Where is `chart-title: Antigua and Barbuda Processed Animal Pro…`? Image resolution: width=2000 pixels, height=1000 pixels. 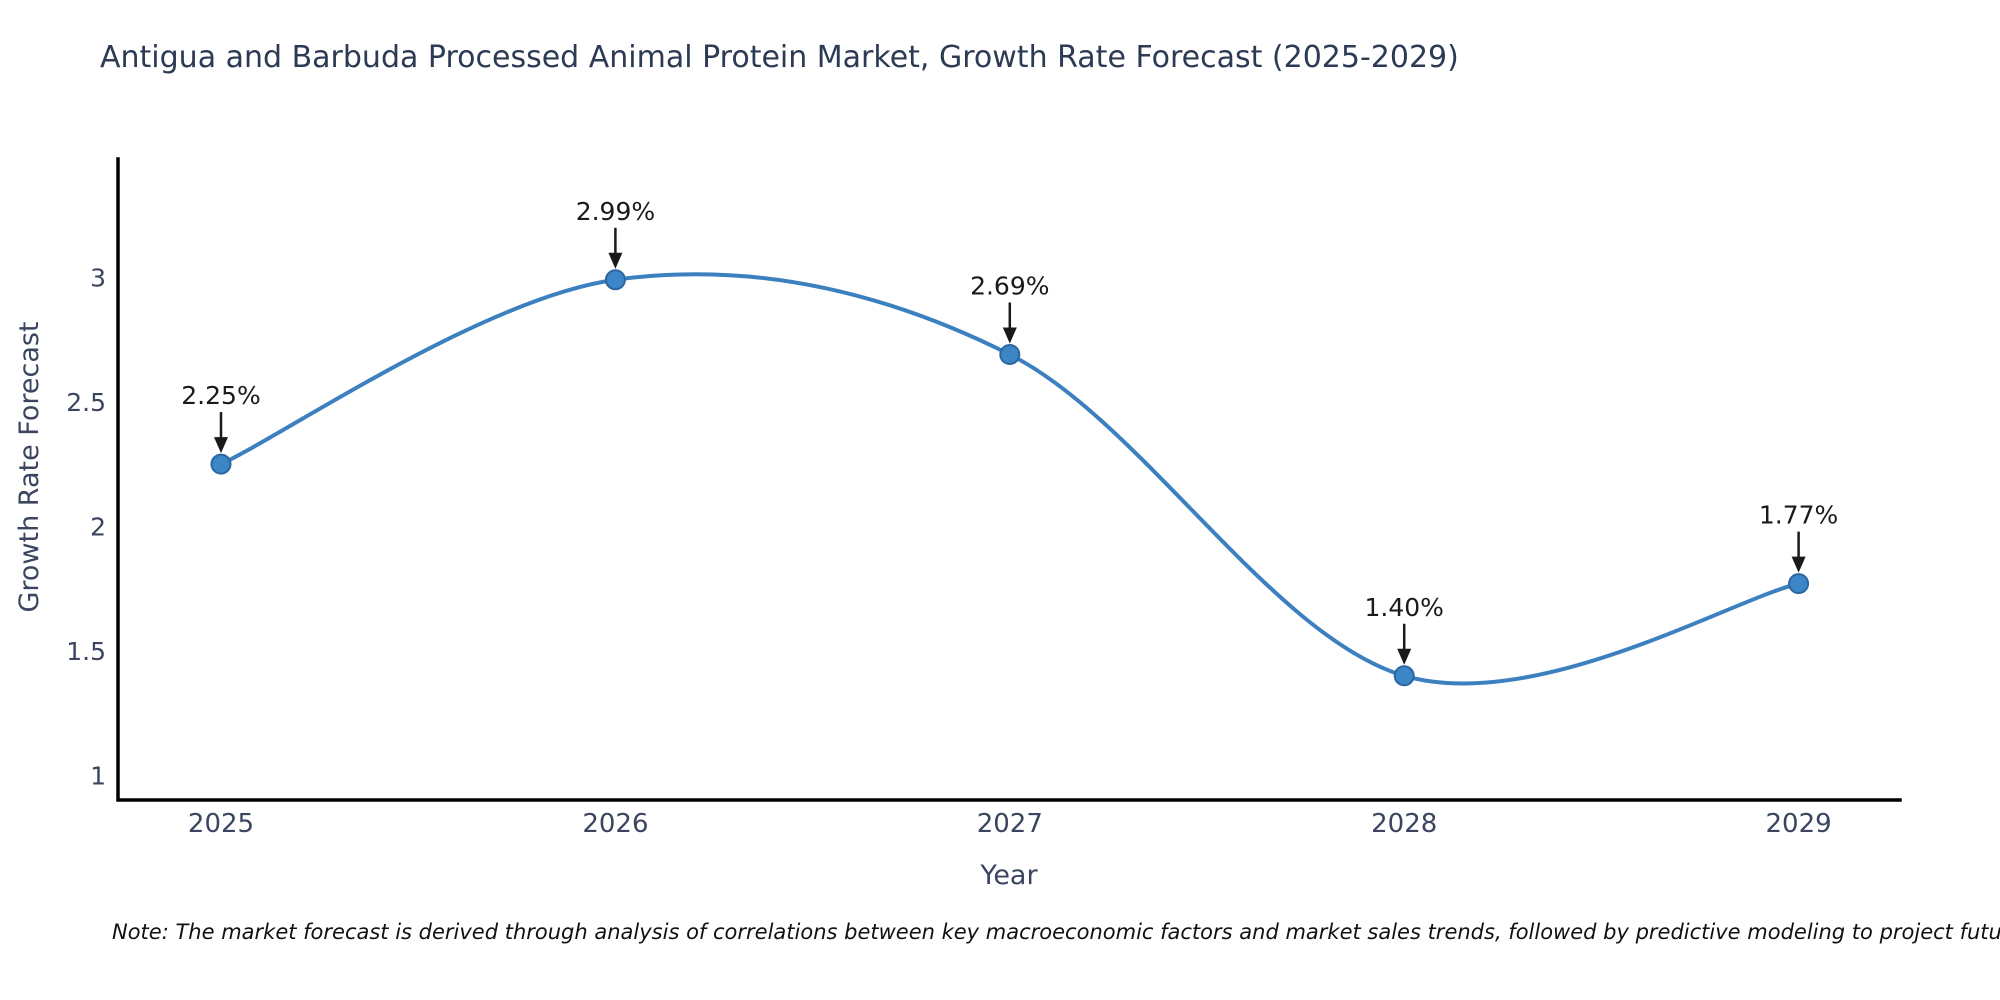
chart-title: Antigua and Barbuda Processed Animal Pro… is located at coordinates (779, 57).